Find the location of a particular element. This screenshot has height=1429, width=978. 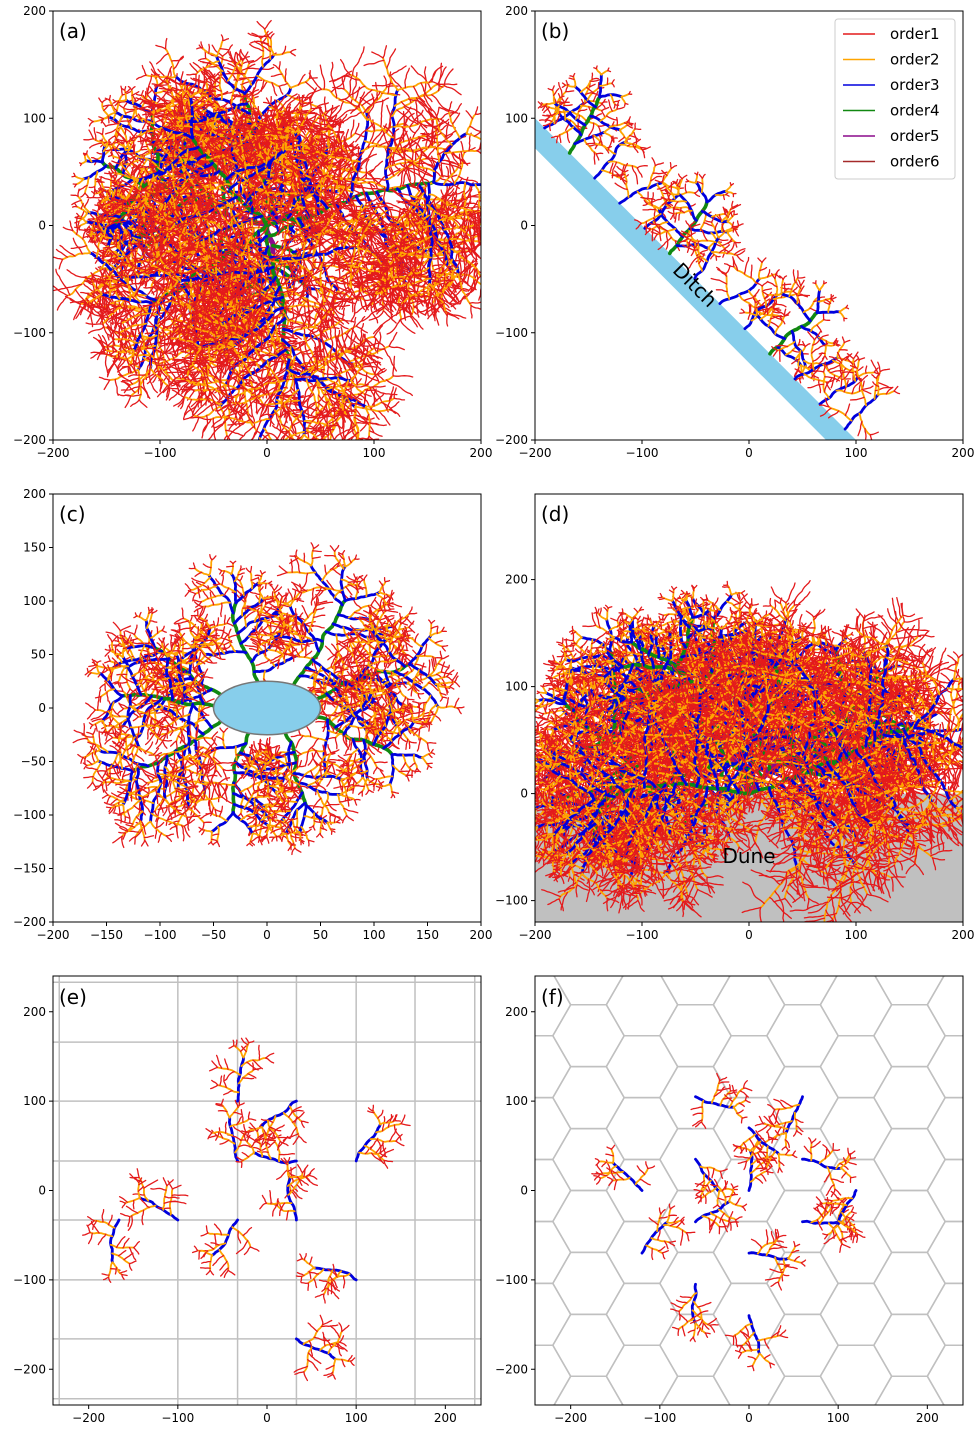

panel-a-trunk-2-order2-stream is located at coordinates (296, 233).